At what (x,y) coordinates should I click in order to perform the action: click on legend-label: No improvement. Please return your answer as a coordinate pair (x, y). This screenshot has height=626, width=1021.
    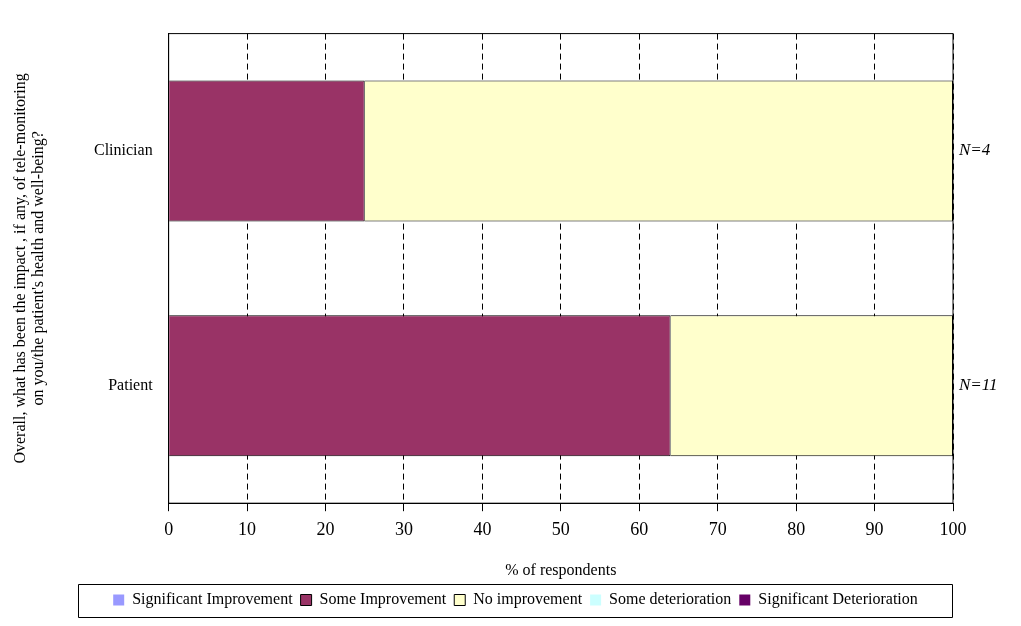
    Looking at the image, I should click on (528, 599).